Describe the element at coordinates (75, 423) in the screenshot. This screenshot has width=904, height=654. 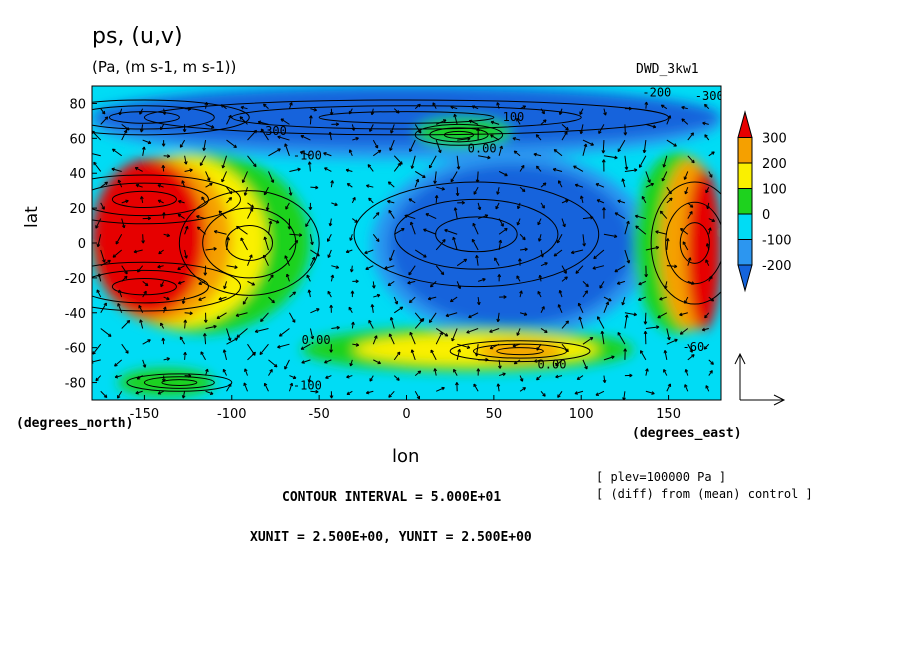
I see `y-axis-units: (degrees_north)` at that location.